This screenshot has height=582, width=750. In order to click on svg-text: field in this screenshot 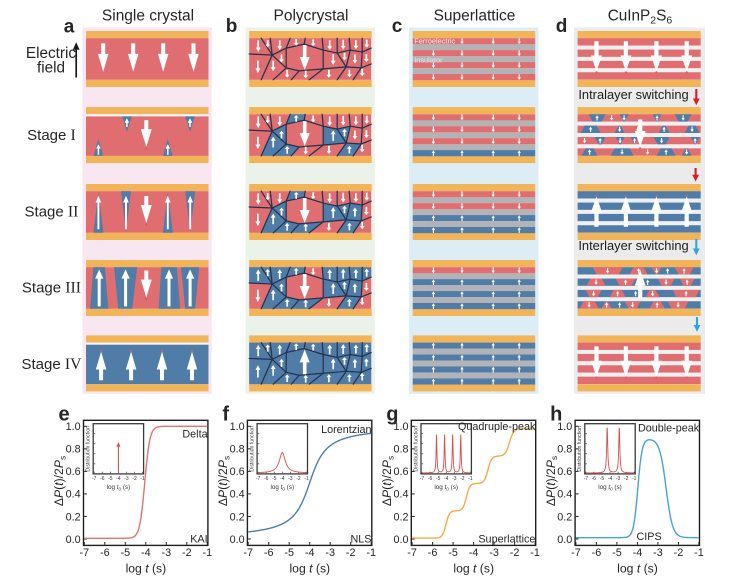, I will do `click(51, 68)`.